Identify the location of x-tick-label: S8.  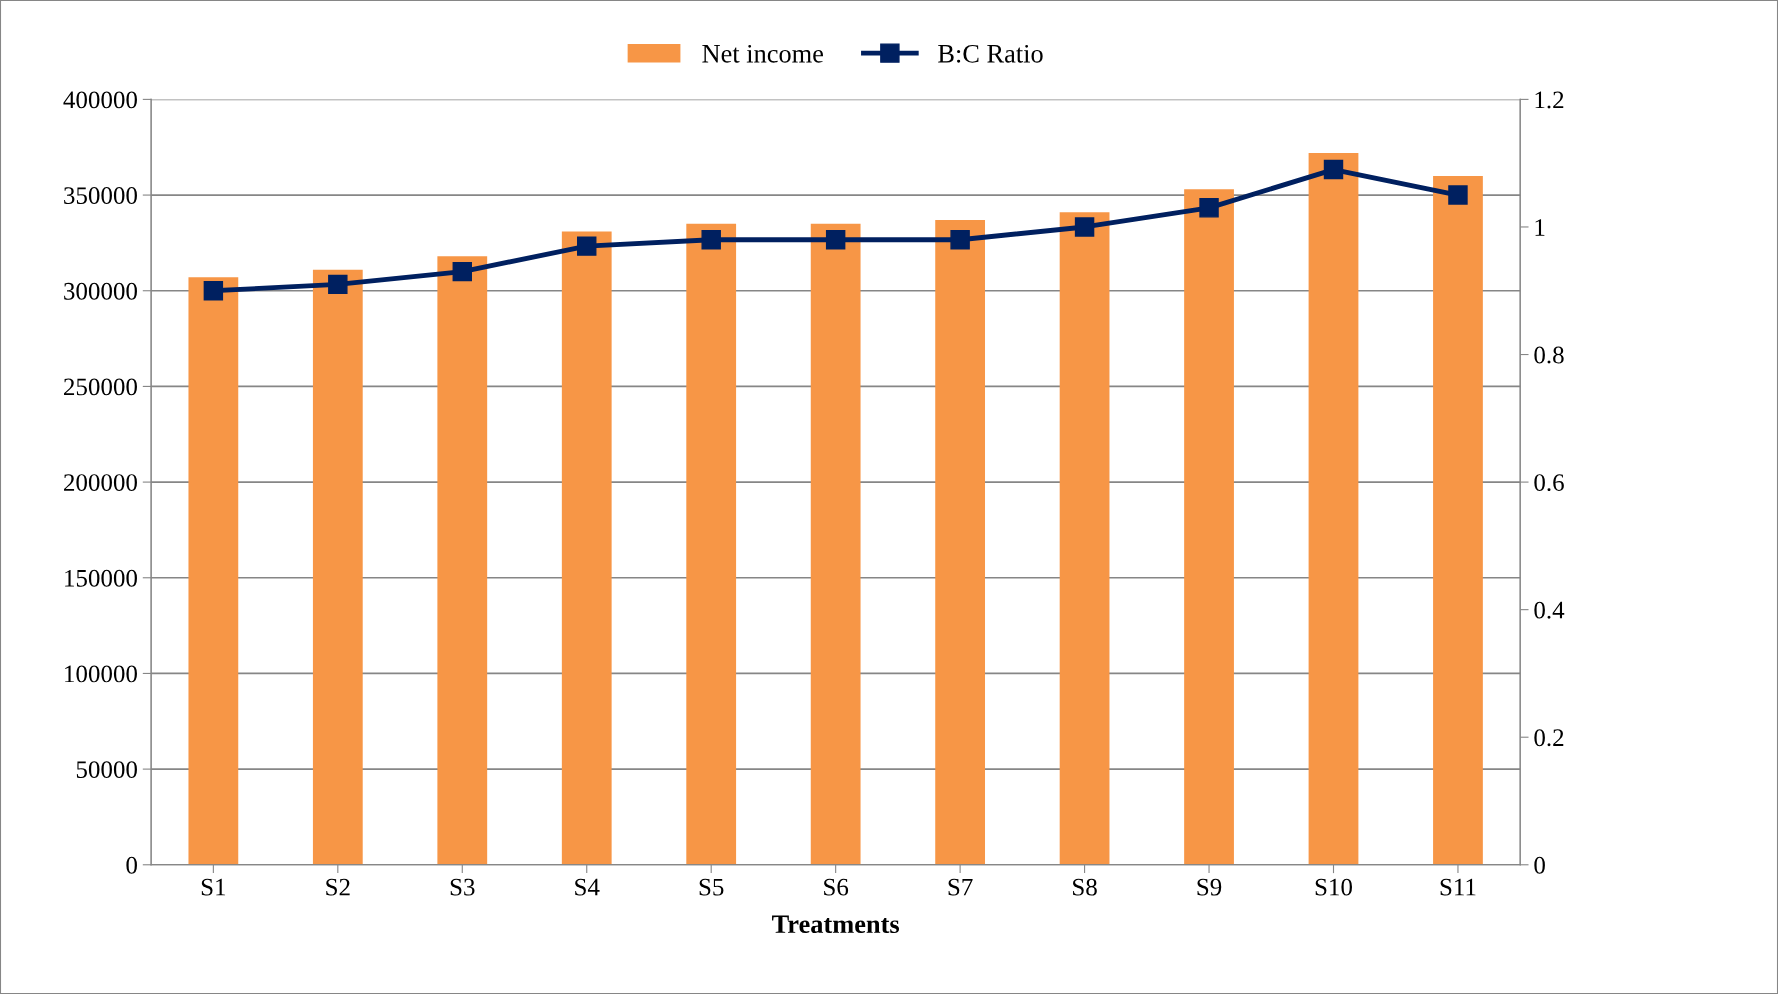
(1085, 887).